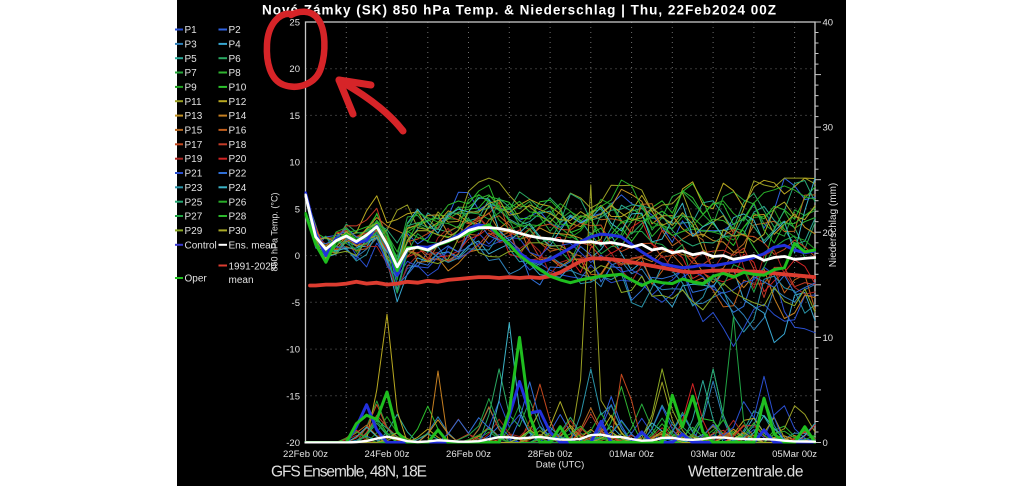 The image size is (1024, 491). I want to click on svg-text: P20, so click(238, 159).